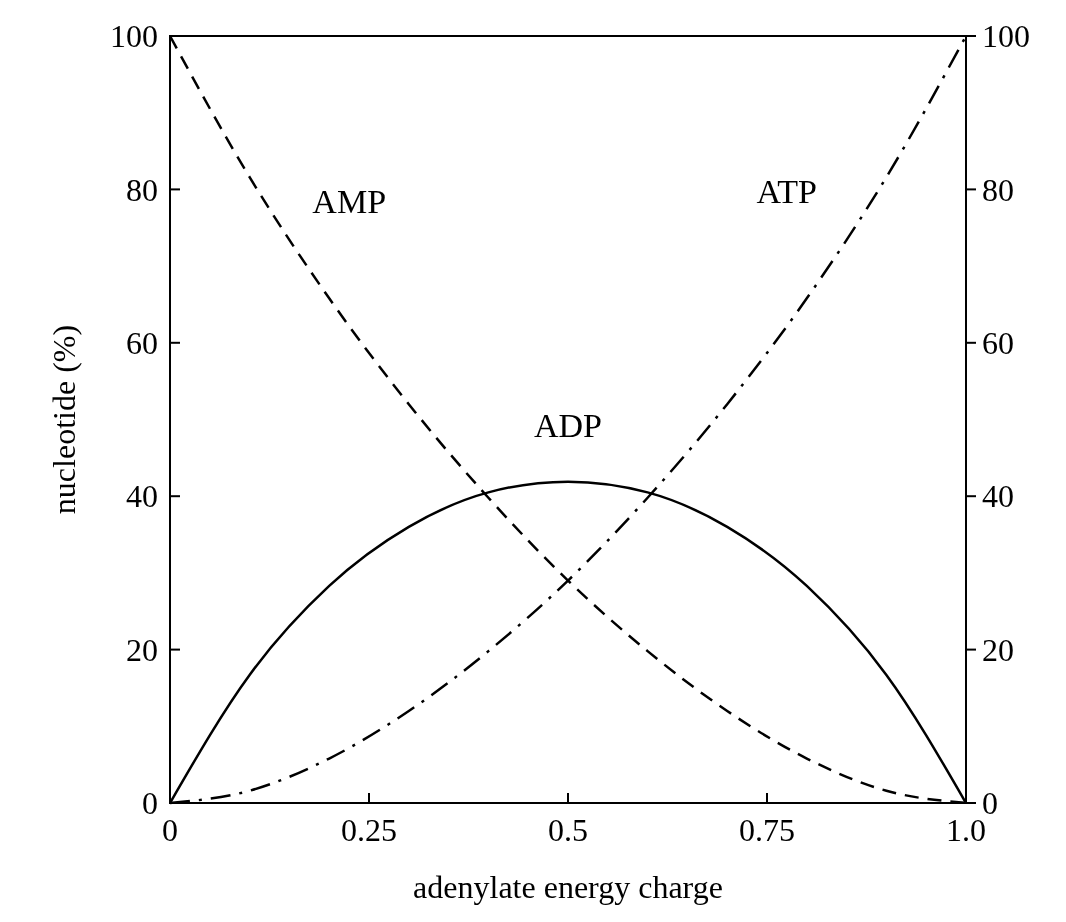 Image resolution: width=1066 pixels, height=922 pixels. What do you see at coordinates (134, 36) in the screenshot?
I see `y-tick-label: 100` at bounding box center [134, 36].